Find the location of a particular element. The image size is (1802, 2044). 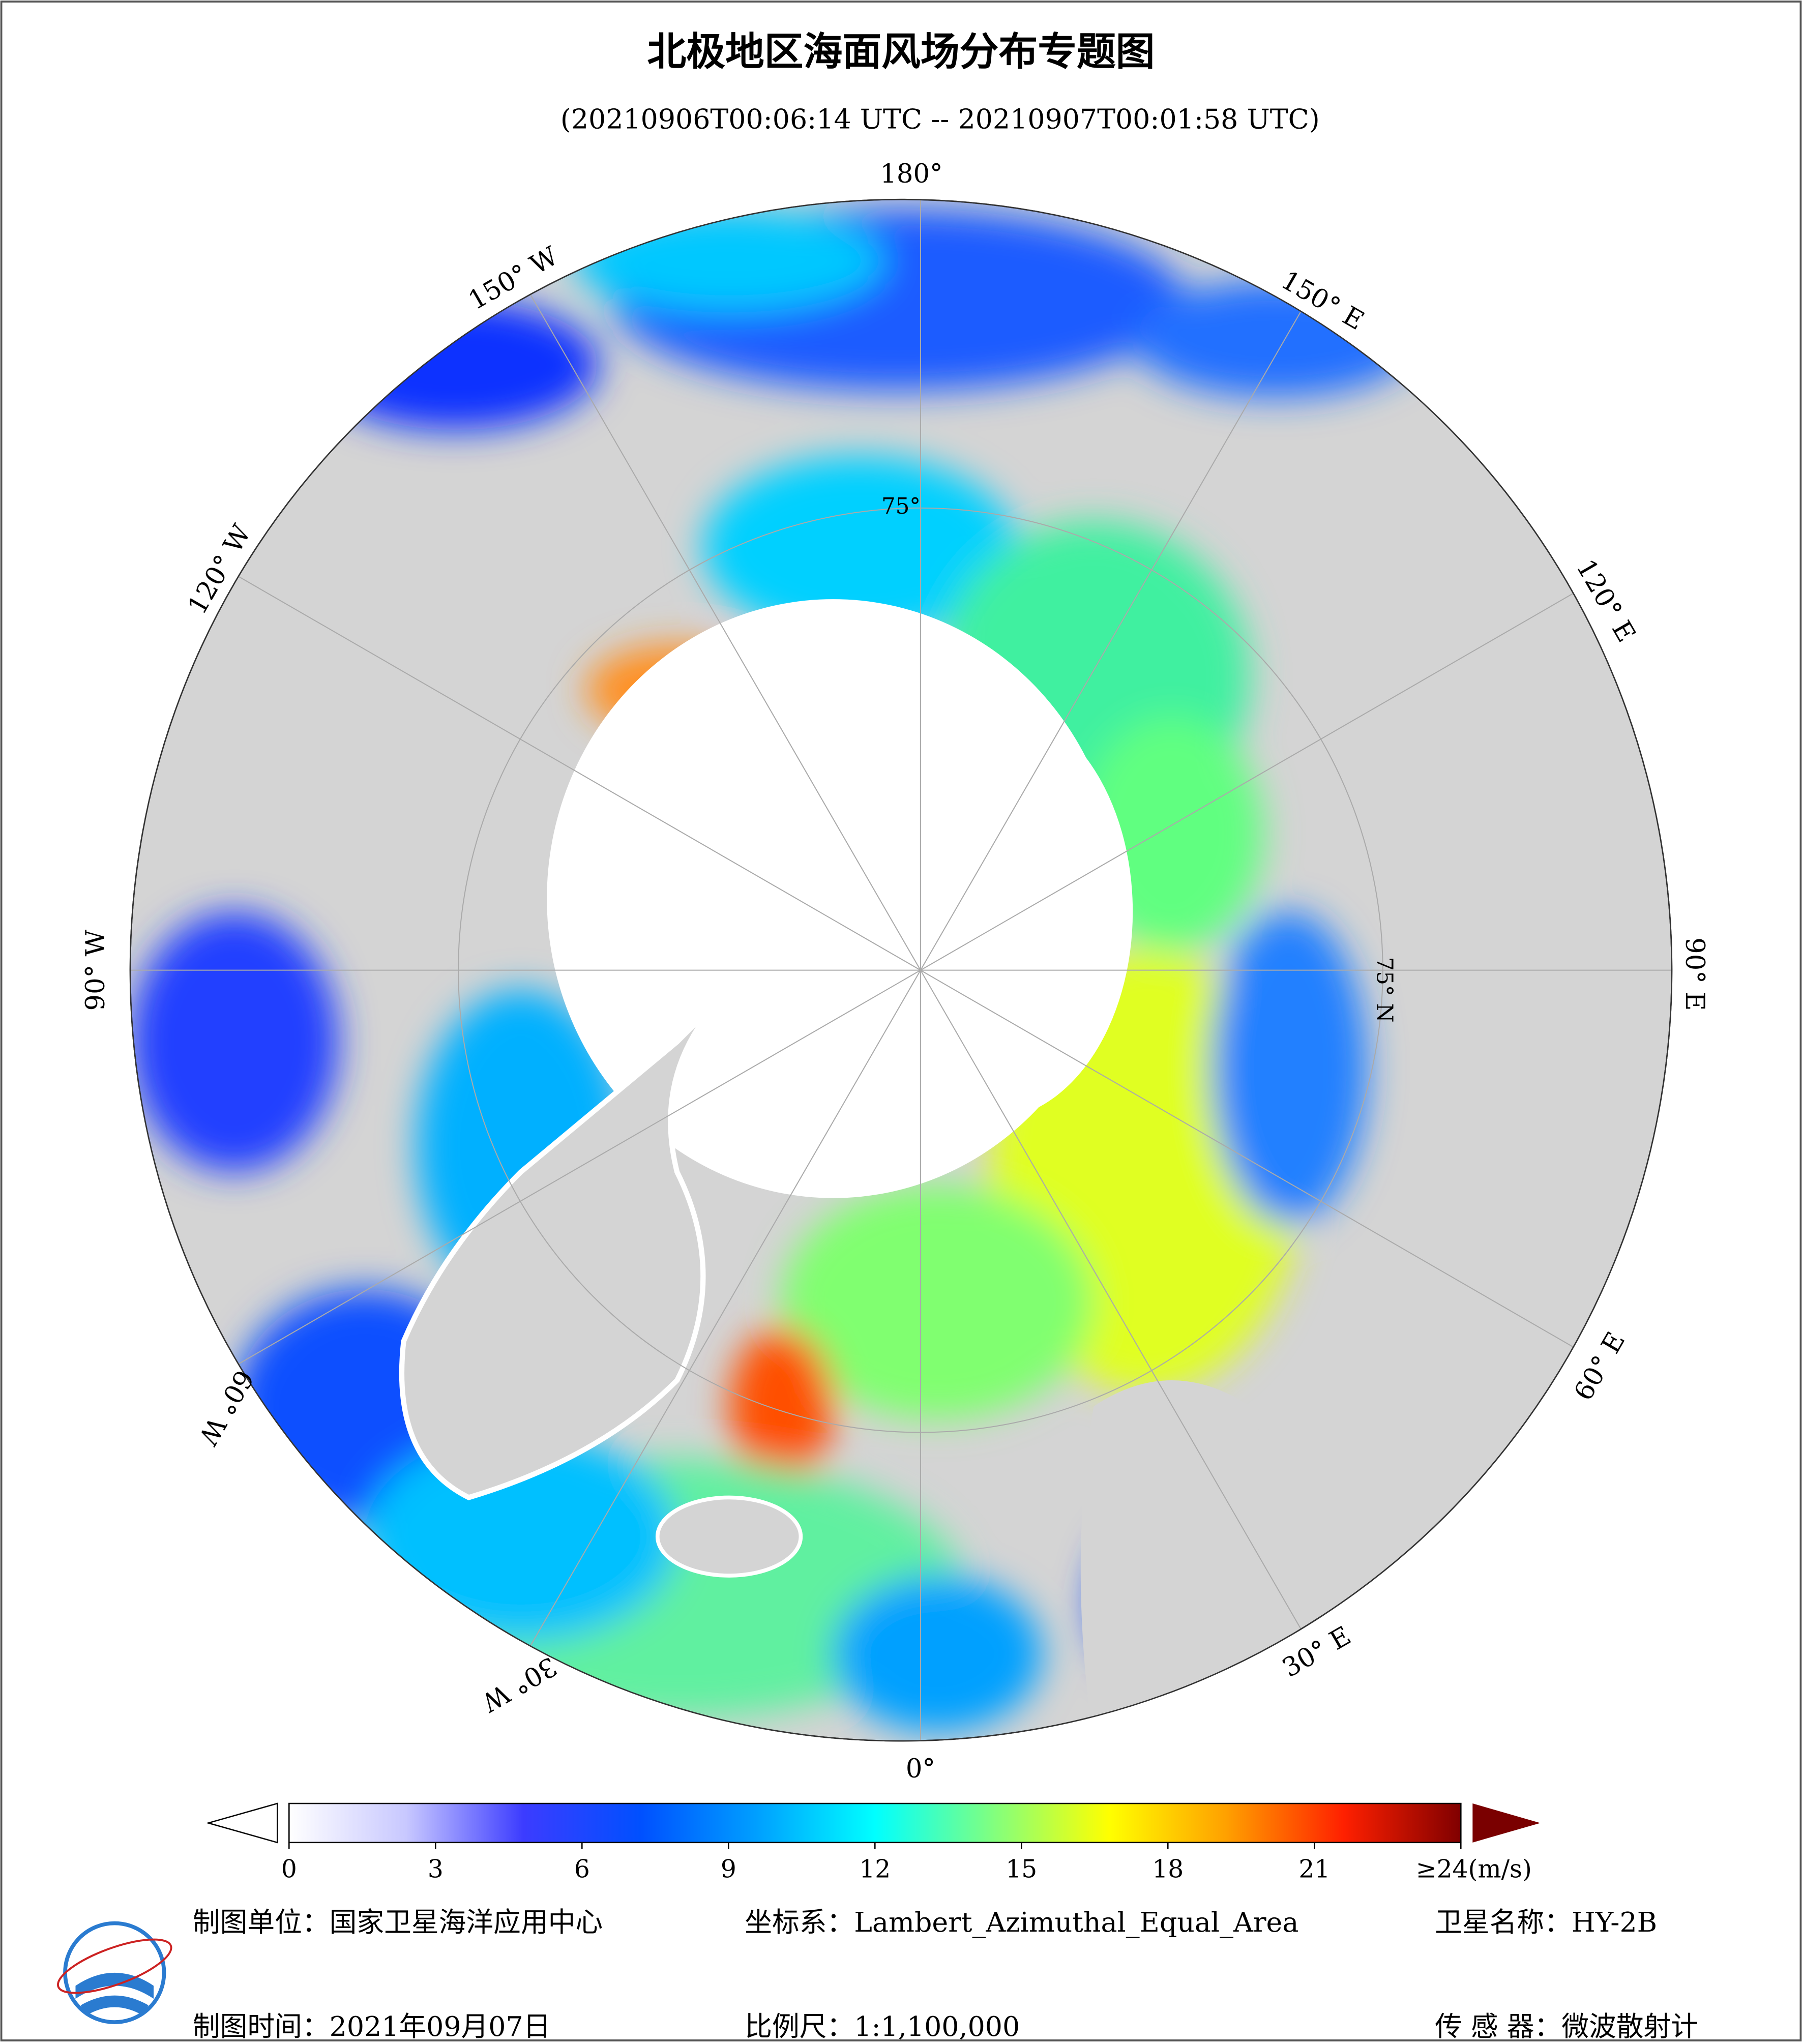

colorbar: 0 3 6 9 12 15 18 21 ≥24(m/s) is located at coordinates (873, 1843).